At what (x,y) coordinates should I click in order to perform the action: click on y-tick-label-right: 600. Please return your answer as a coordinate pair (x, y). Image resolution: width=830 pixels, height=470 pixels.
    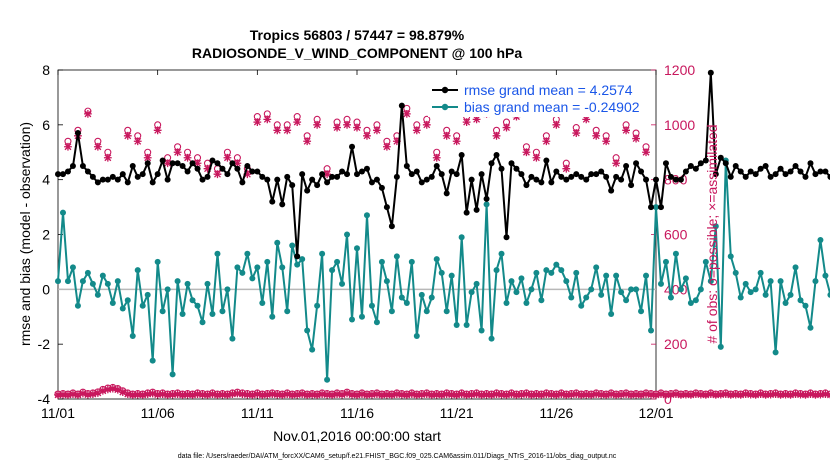
    Looking at the image, I should click on (676, 235).